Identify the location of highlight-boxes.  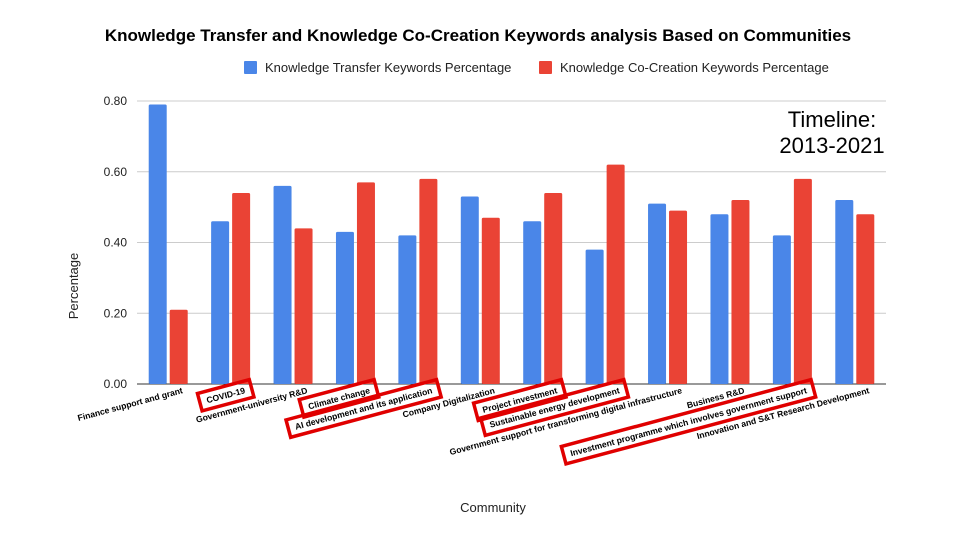
(506, 422).